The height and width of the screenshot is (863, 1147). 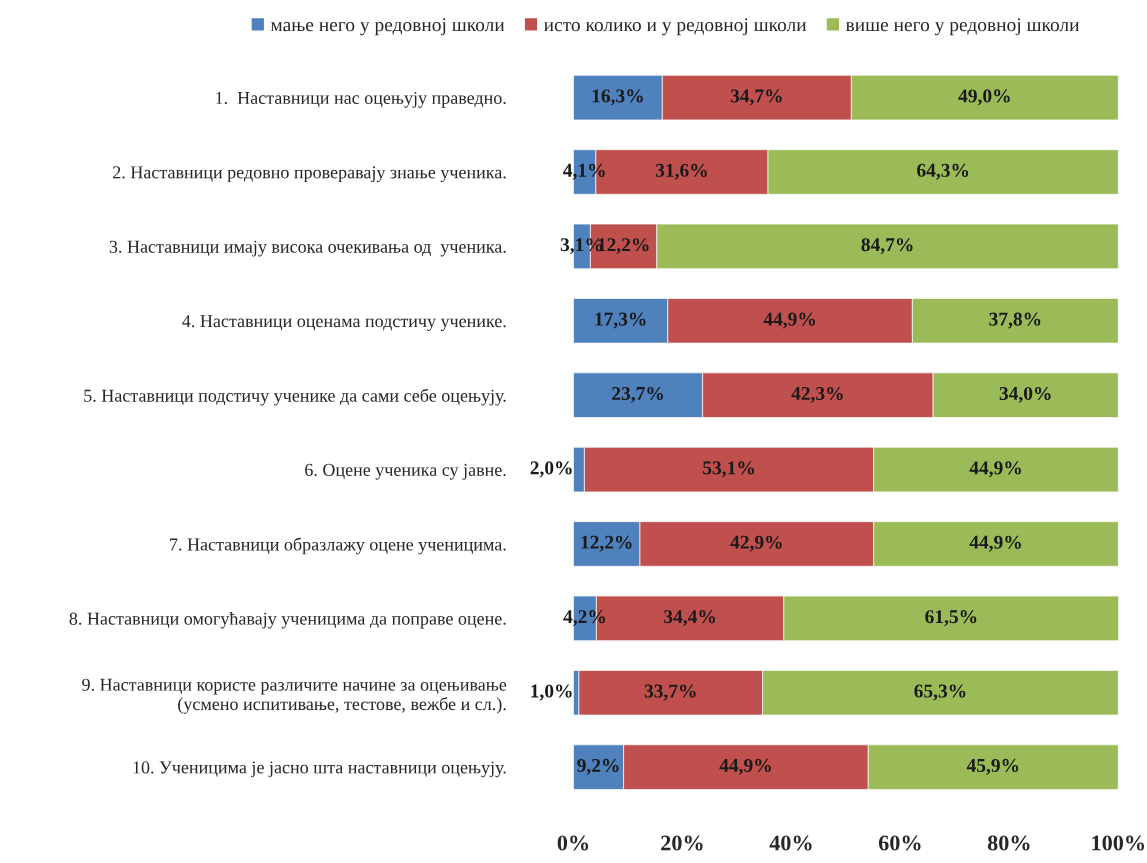 What do you see at coordinates (294, 696) in the screenshot?
I see `y-tick-label: 9. Наставници користе различите начине за оцењивање (усмено испитивање, тестове, вежбе и сл.).` at bounding box center [294, 696].